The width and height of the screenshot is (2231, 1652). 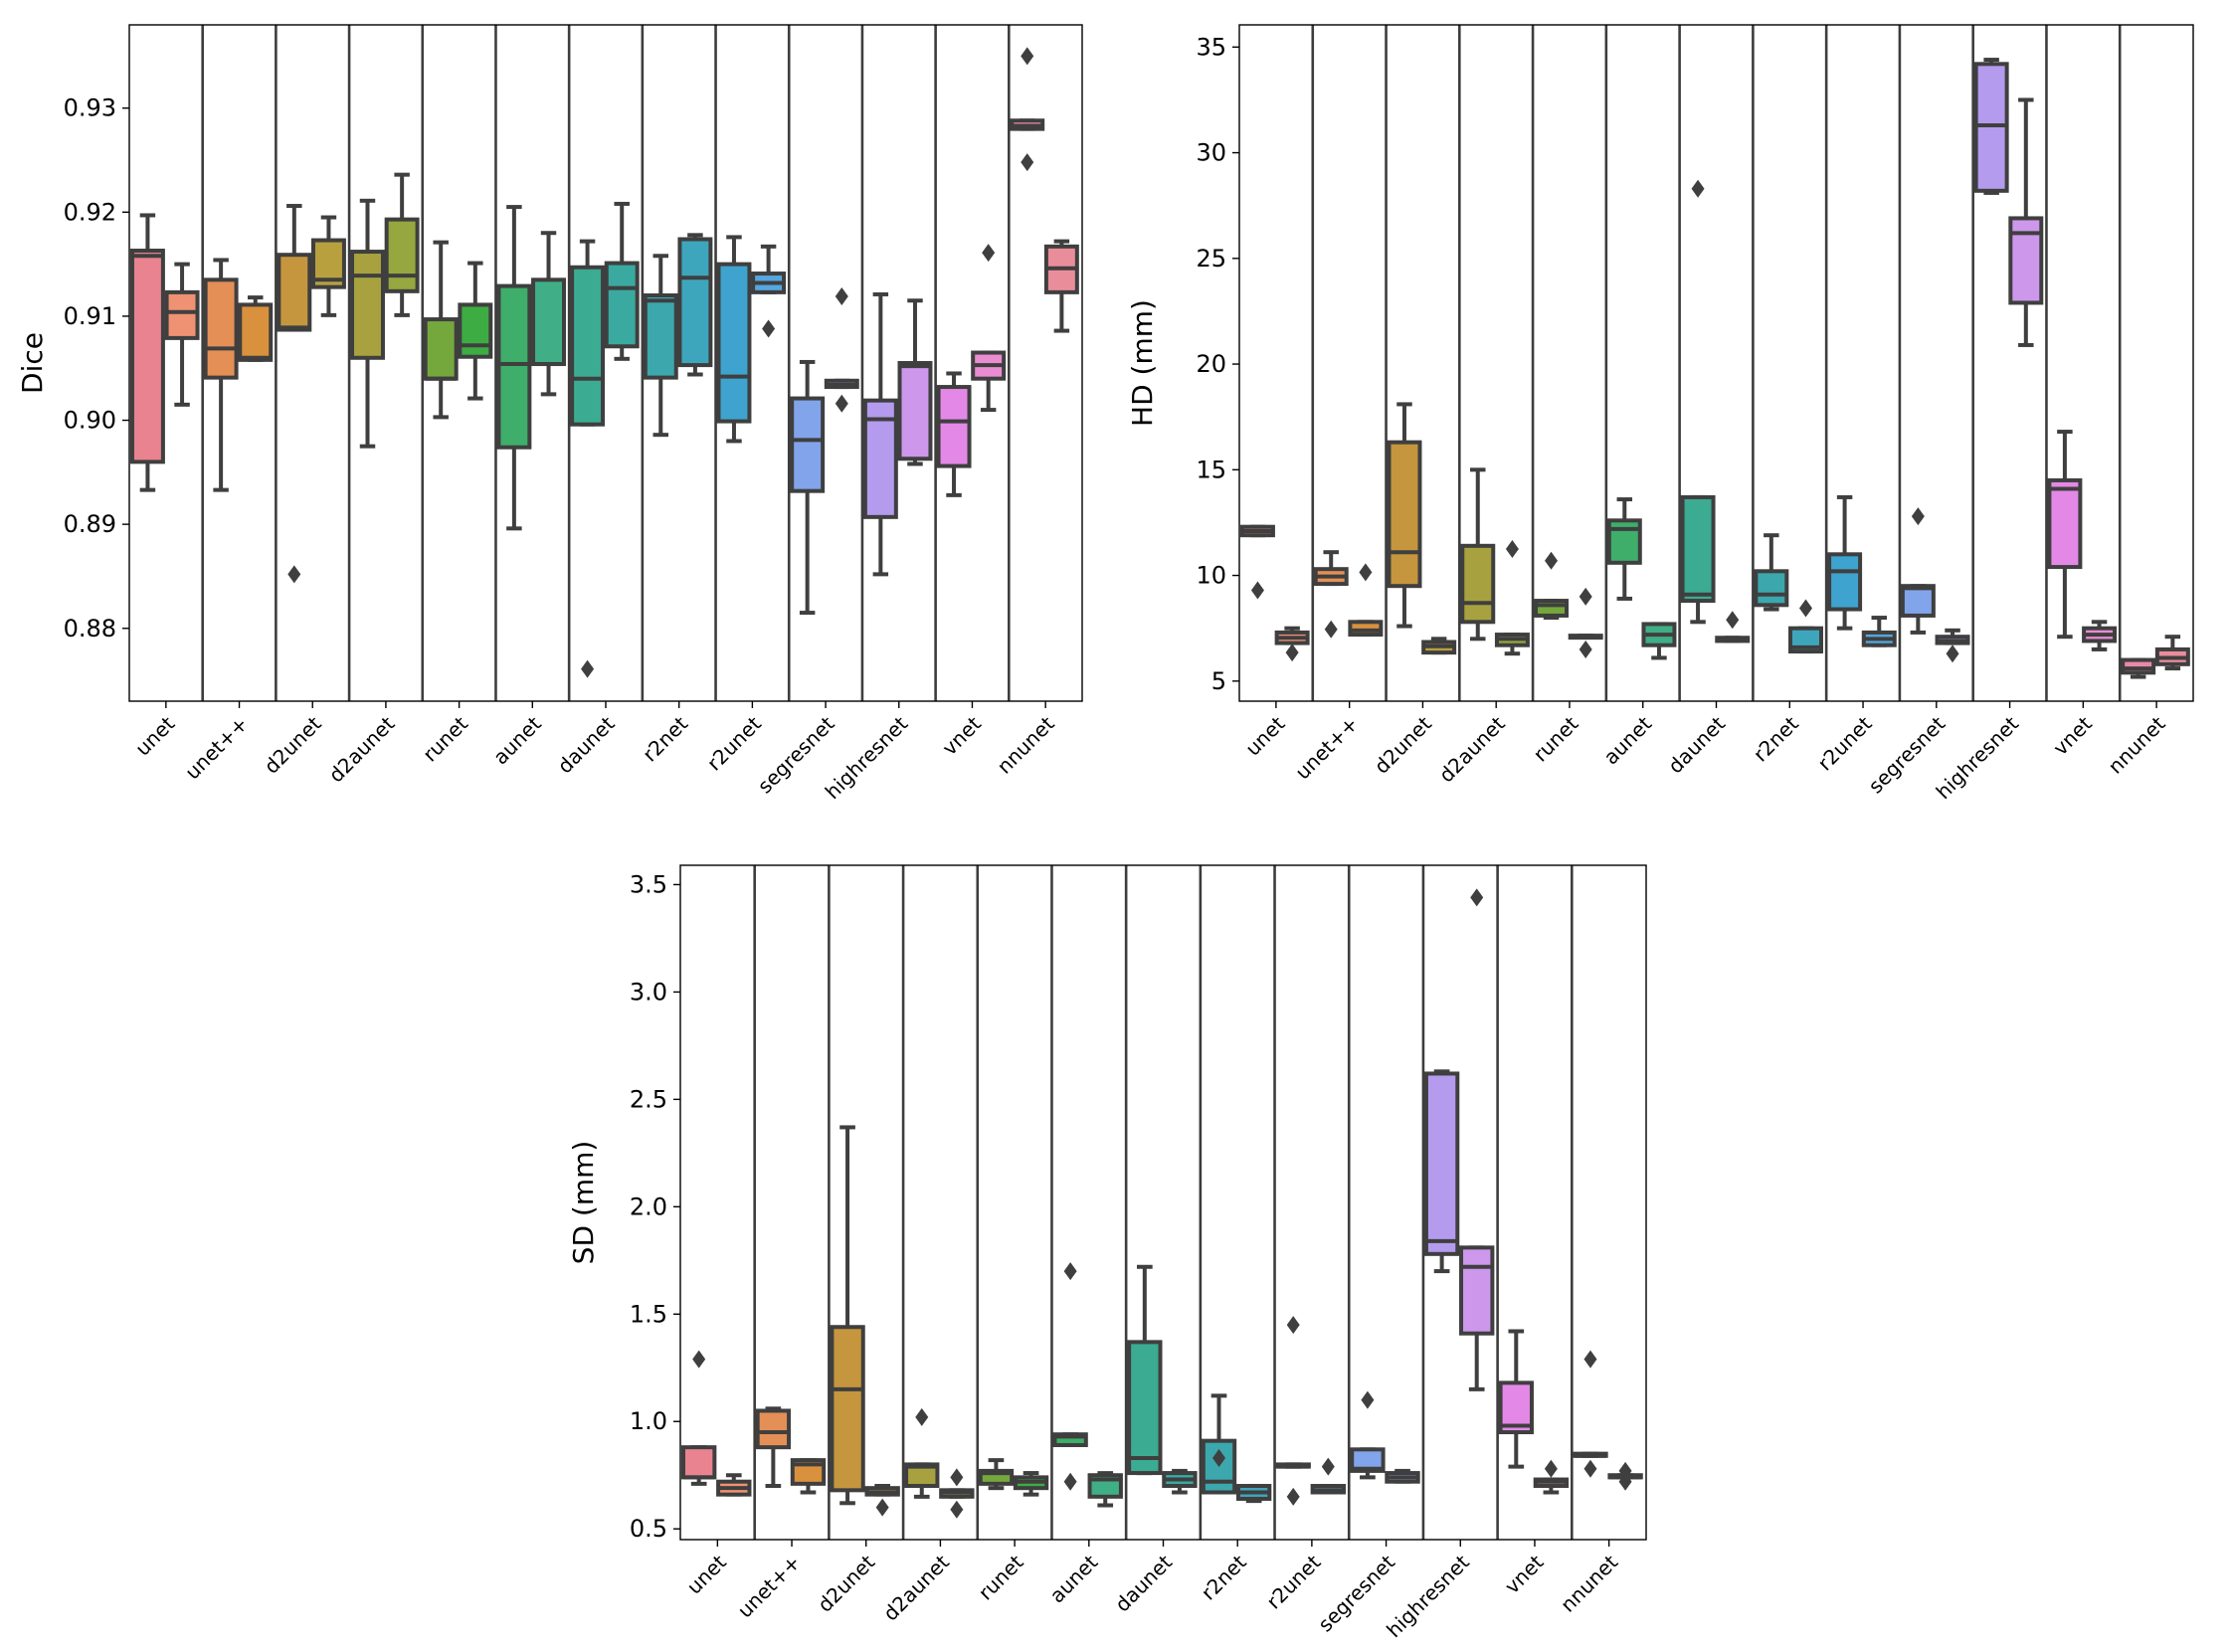 I want to click on sd-box-nnunet-b, so click(x=1625, y=1476).